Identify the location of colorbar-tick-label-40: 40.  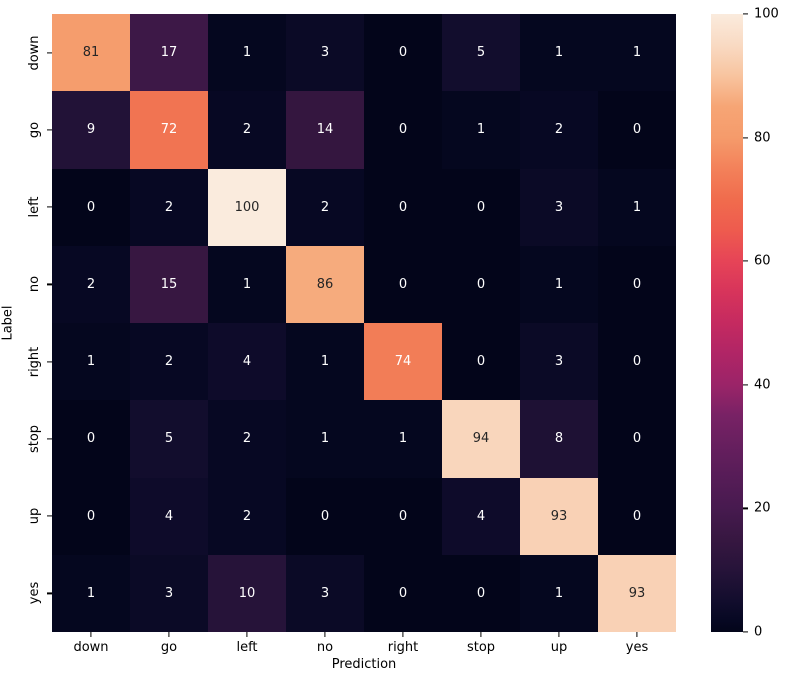
(762, 385).